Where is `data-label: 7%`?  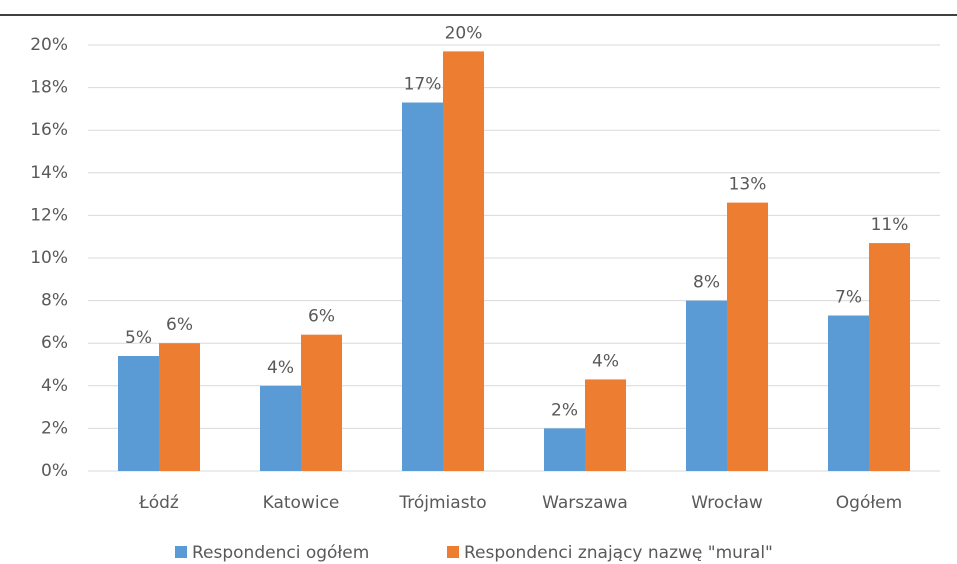 data-label: 7% is located at coordinates (848, 298).